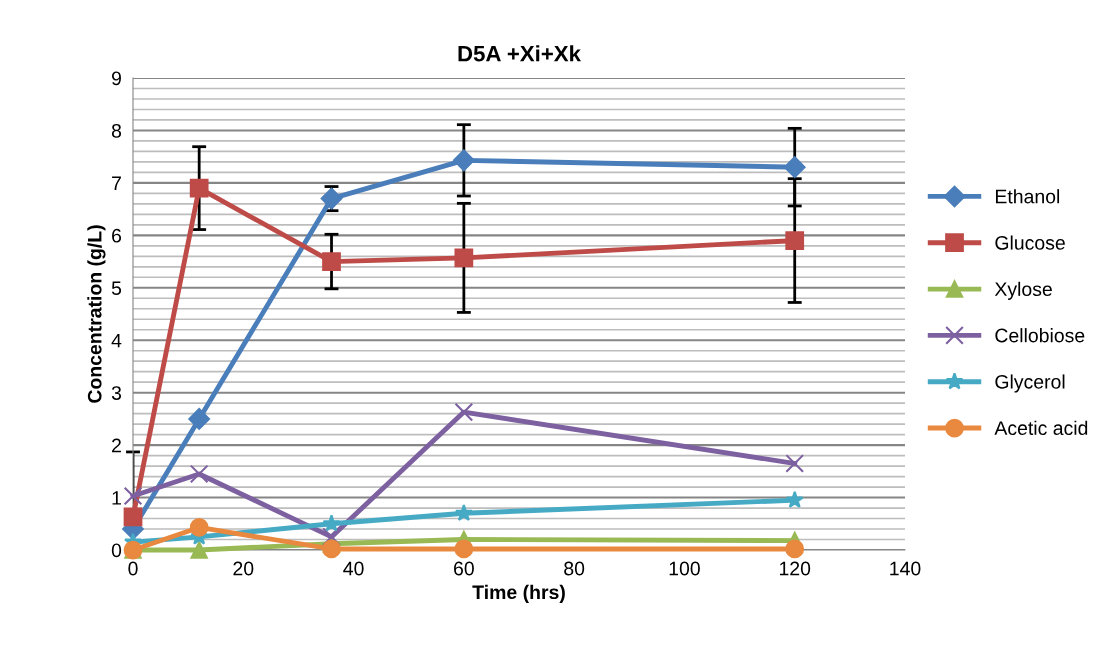  What do you see at coordinates (519, 53) in the screenshot?
I see `chart-title: D5A +Xi+Xk` at bounding box center [519, 53].